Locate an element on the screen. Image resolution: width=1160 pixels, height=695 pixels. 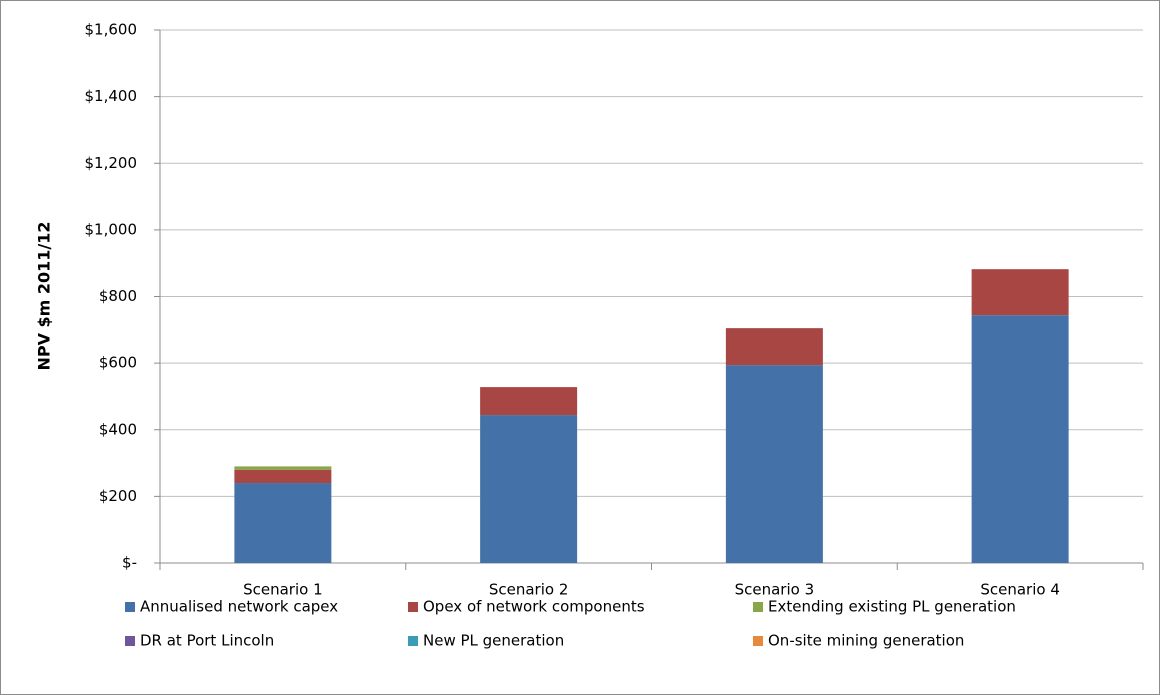
y-tick-label: $1,000 is located at coordinates (111, 229).